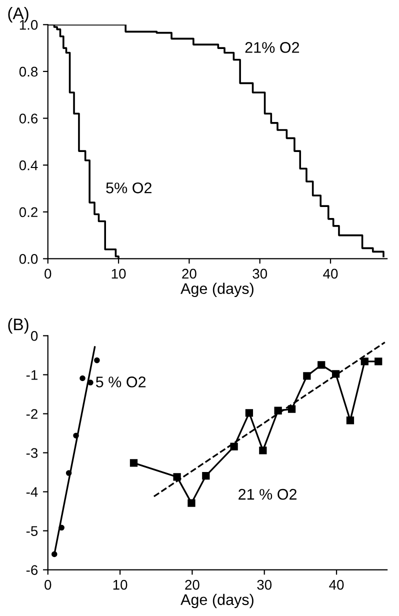  I want to click on y-tick-label: -2, so click(32, 414).